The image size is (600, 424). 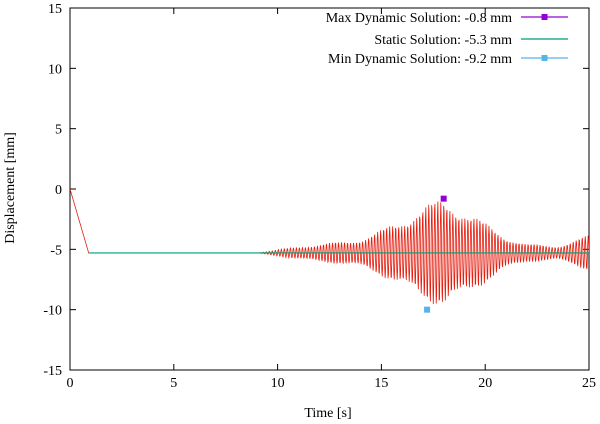 What do you see at coordinates (589, 383) in the screenshot?
I see `x-tick-label: 25` at bounding box center [589, 383].